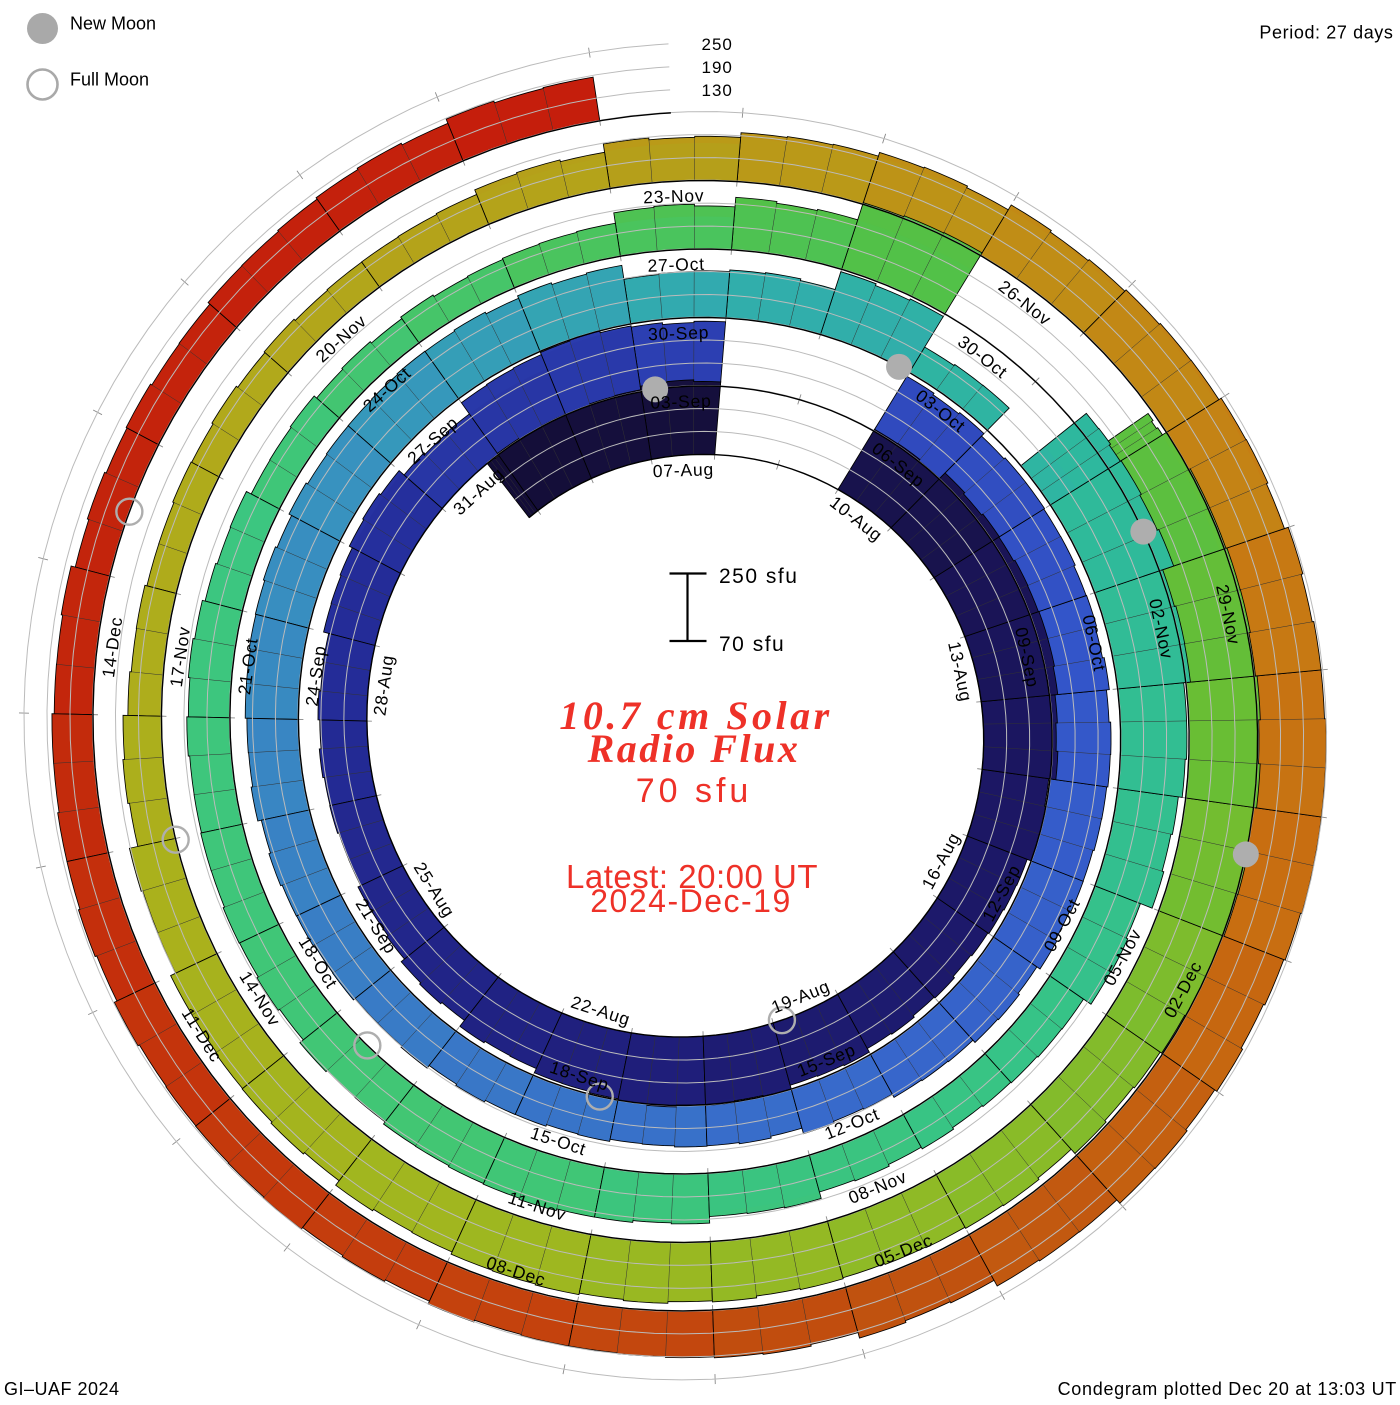 Image resolution: width=1400 pixels, height=1405 pixels. Describe the element at coordinates (679, 333) in the screenshot. I see `svg-text: 30-Sep` at that location.